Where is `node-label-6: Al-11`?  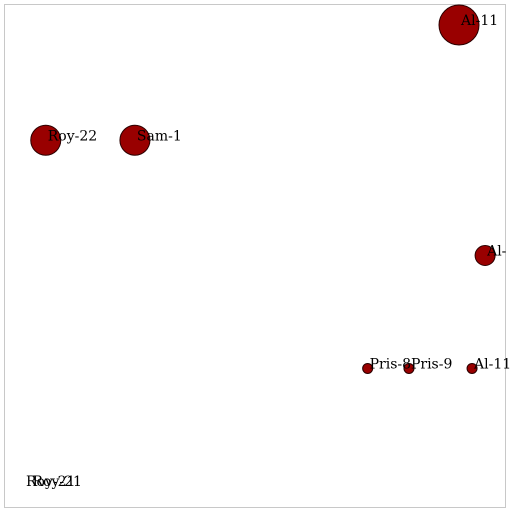
node-label-6: Al-11 is located at coordinates (492, 364).